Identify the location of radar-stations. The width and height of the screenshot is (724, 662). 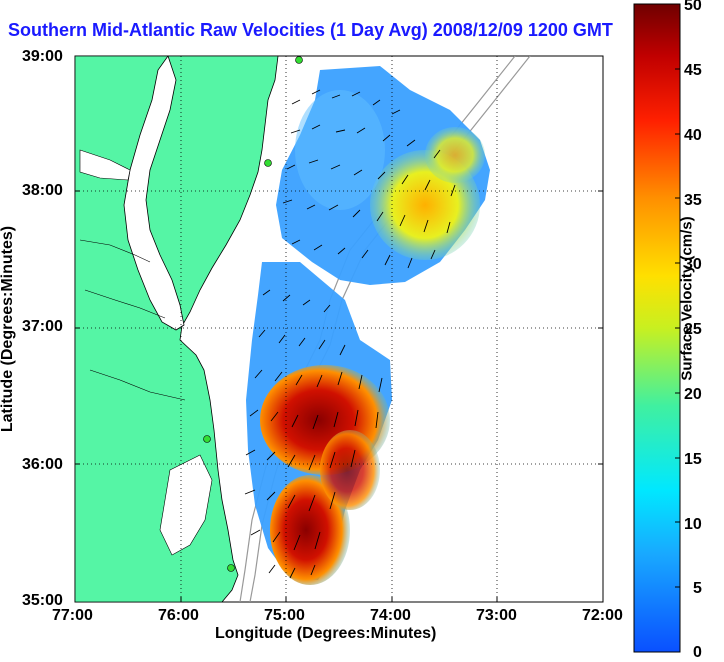
(253, 314).